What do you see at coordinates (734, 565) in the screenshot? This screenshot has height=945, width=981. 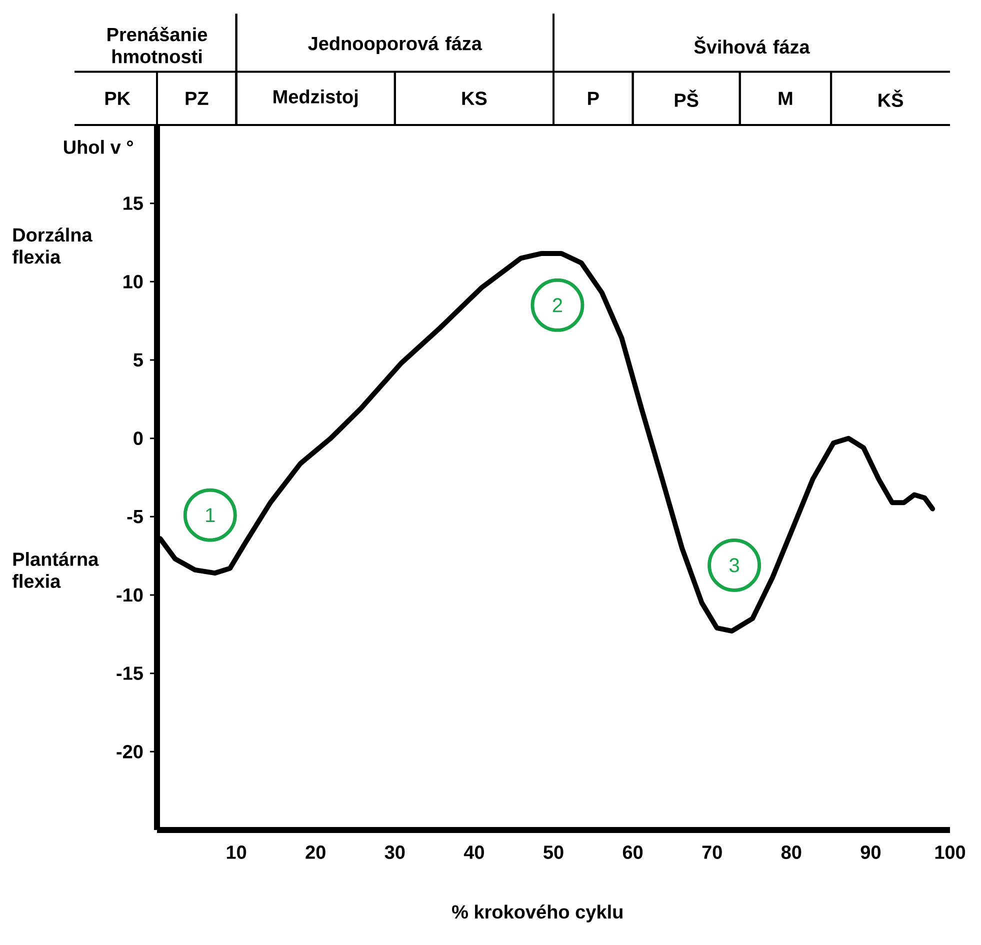 I see `annotation: 3` at bounding box center [734, 565].